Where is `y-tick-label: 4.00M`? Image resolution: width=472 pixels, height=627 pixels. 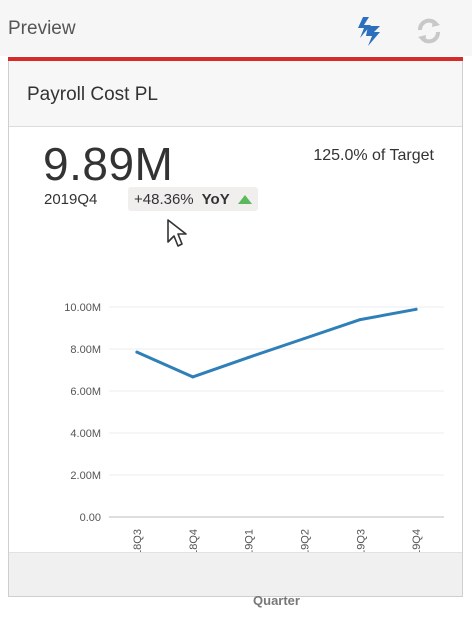
y-tick-label: 4.00M is located at coordinates (85, 434).